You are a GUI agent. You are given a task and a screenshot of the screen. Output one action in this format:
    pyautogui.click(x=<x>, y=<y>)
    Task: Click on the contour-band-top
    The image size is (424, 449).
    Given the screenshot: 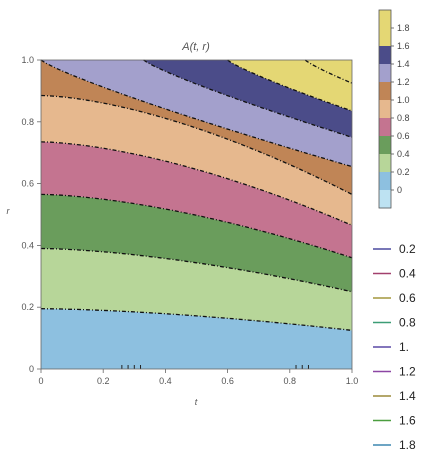 What is the action you would take?
    pyautogui.click(x=196, y=72)
    